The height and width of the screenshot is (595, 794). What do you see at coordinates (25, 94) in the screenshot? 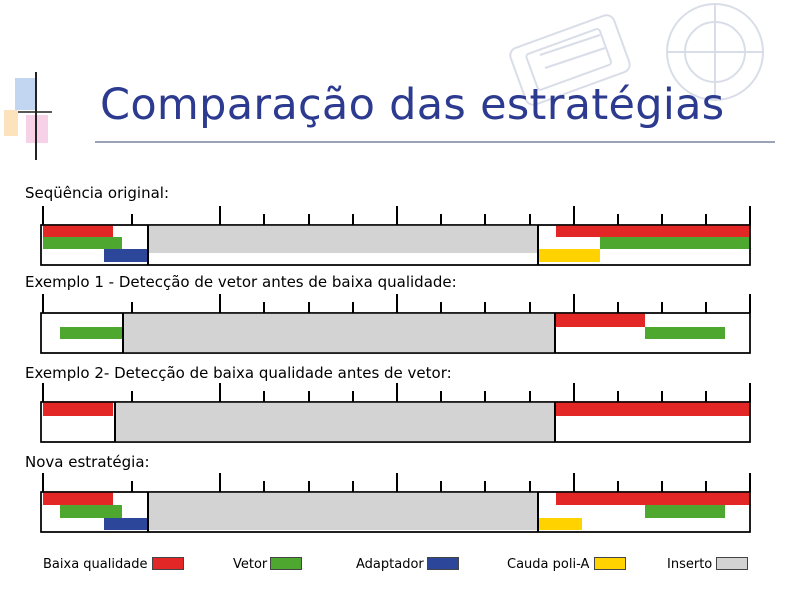
I see `deco-blue-square` at bounding box center [25, 94].